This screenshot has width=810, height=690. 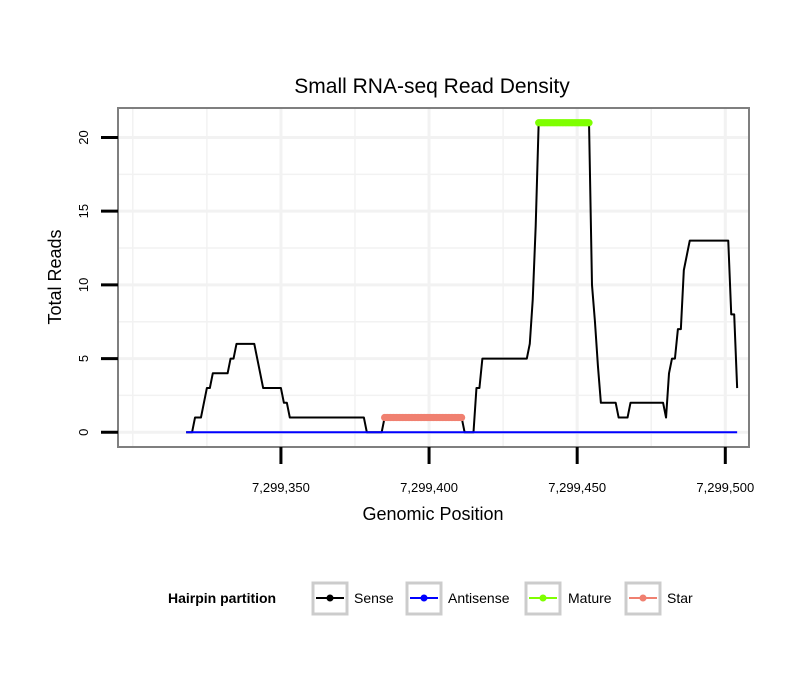 What do you see at coordinates (429, 487) in the screenshot?
I see `x-tick-label: 7,299,400` at bounding box center [429, 487].